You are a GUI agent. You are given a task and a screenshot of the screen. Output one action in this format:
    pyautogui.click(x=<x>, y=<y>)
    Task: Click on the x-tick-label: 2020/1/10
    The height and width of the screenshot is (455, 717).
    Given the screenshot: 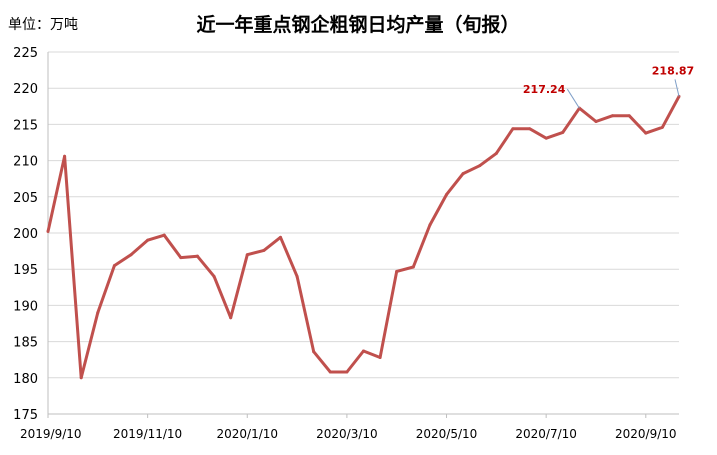 What is the action you would take?
    pyautogui.click(x=247, y=434)
    